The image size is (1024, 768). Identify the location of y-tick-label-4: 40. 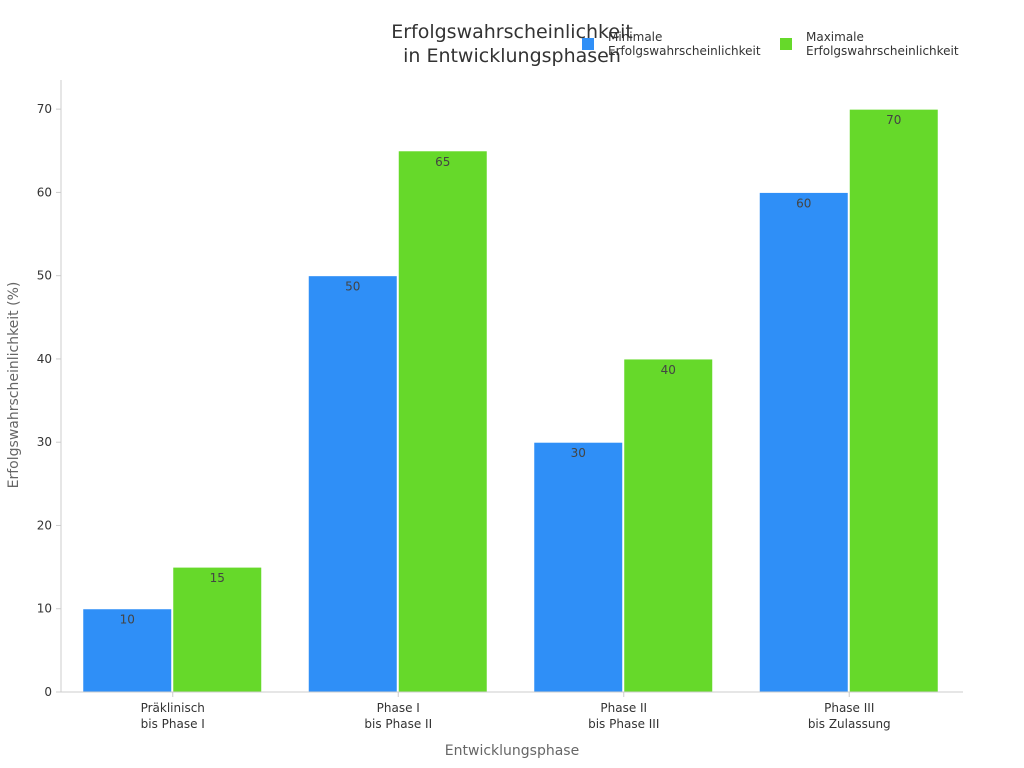
(44, 359).